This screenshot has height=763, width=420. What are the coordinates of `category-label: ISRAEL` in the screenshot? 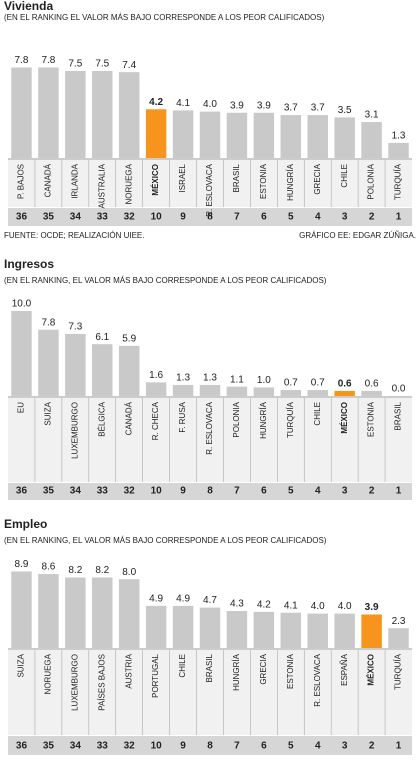 It's located at (182, 177).